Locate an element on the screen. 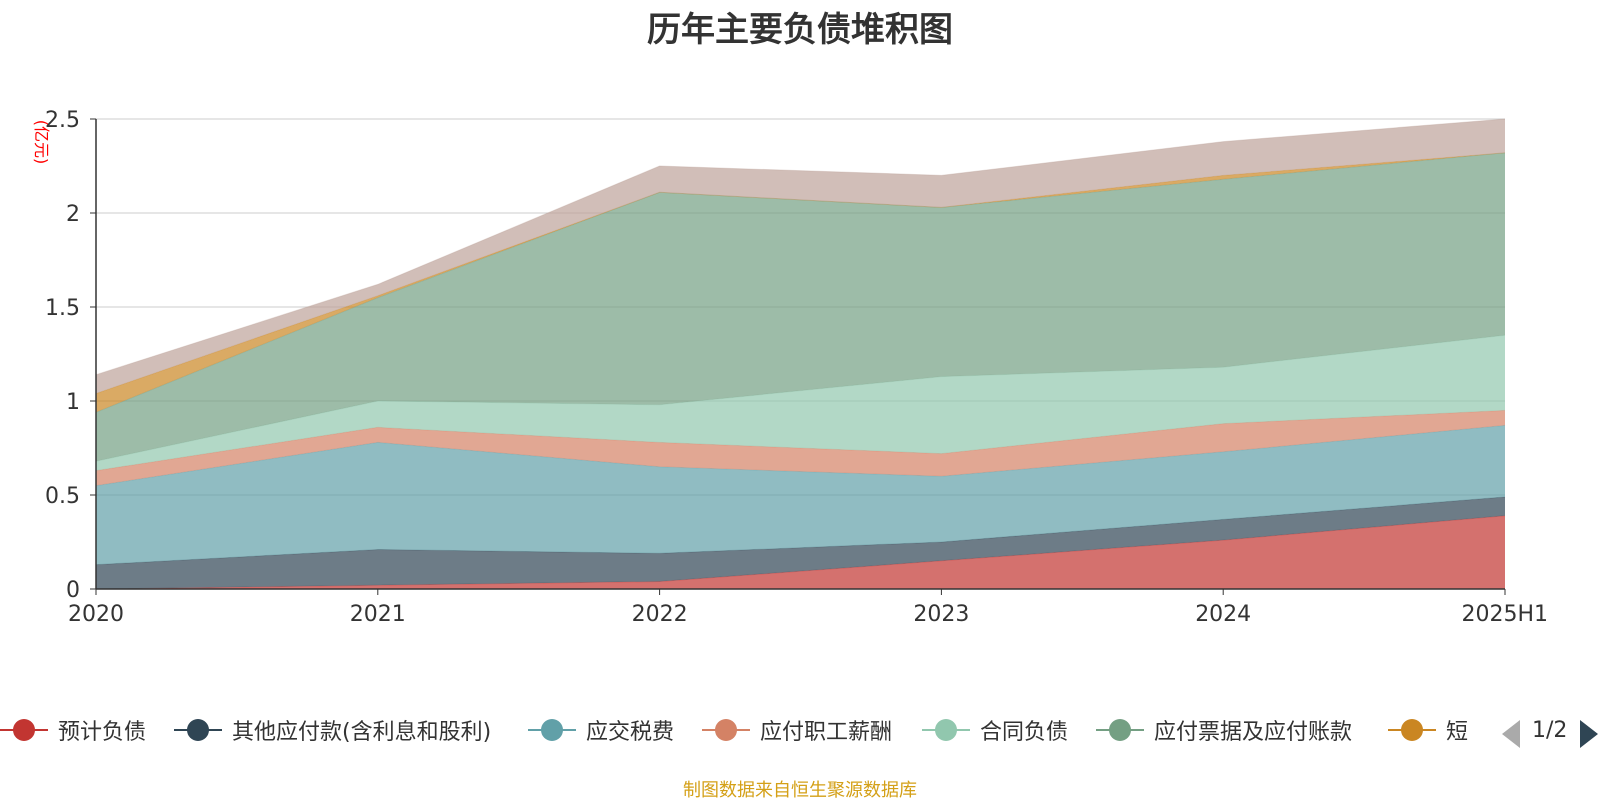  prev-page-icon is located at coordinates (1511, 734).